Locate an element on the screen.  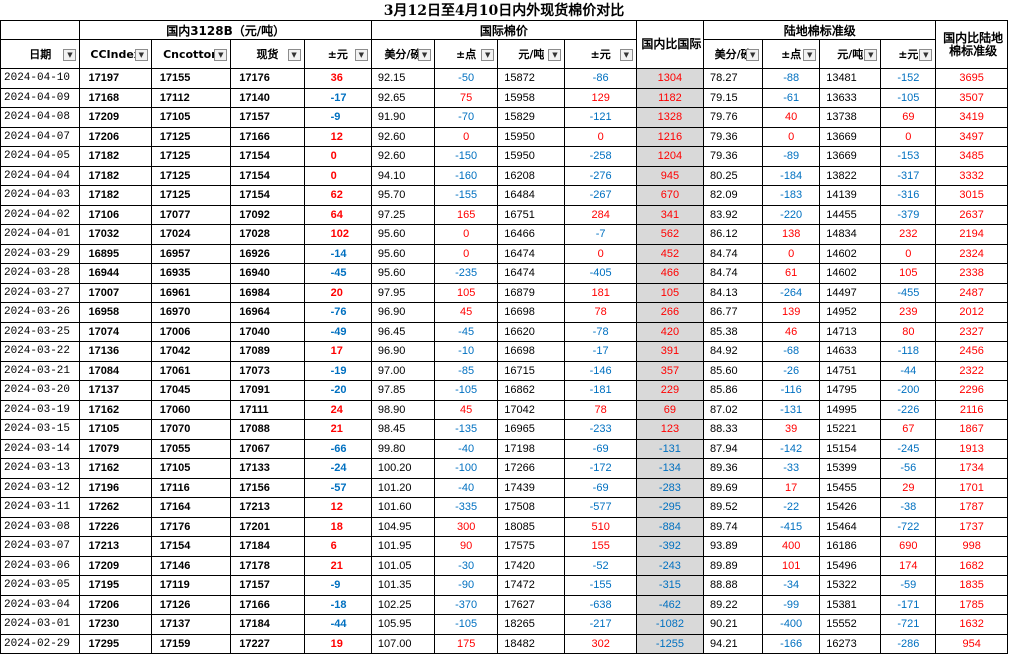
table-cell: -258 is located at coordinates (600, 156).